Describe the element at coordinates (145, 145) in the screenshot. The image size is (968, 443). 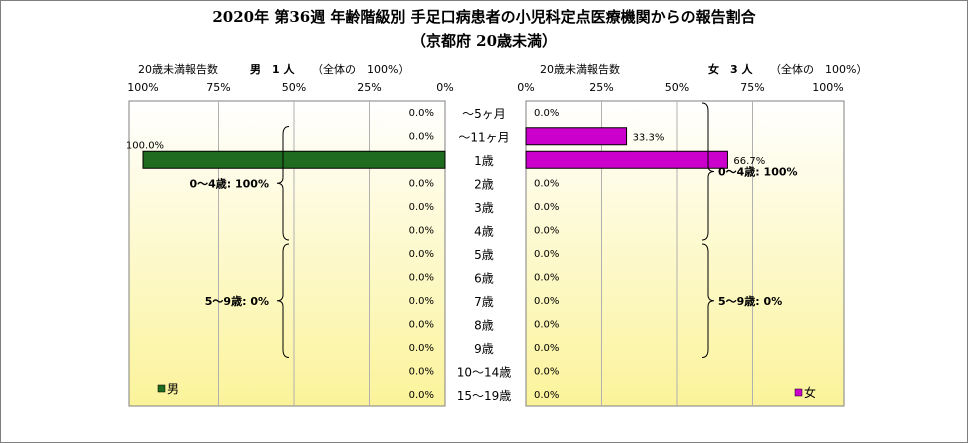
I see `male-value-label: 100.0%` at that location.